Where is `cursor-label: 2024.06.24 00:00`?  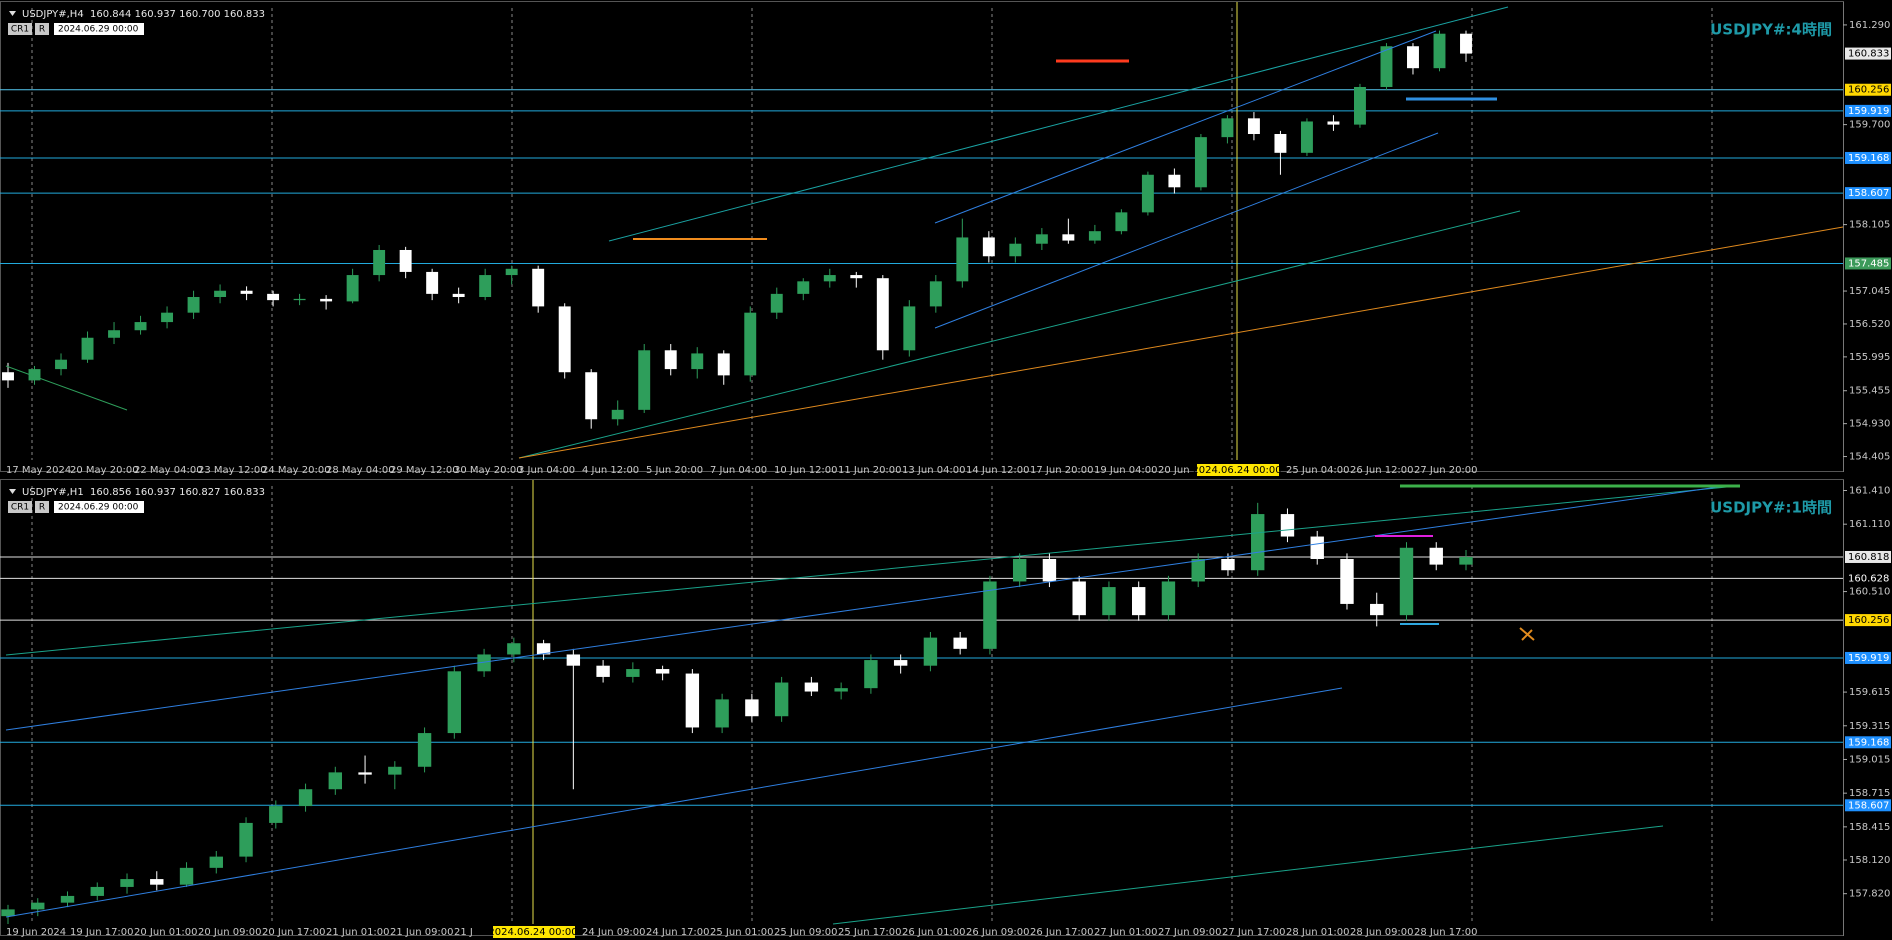
cursor-label: 2024.06.24 00:00 is located at coordinates (1236, 470).